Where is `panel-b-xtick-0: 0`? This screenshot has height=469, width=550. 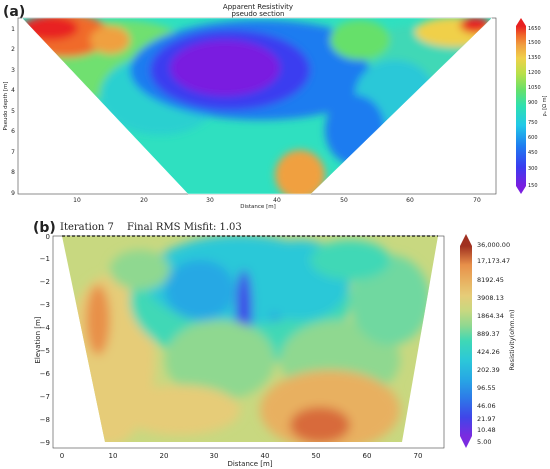 panel-b-xtick-0: 0 is located at coordinates (62, 456).